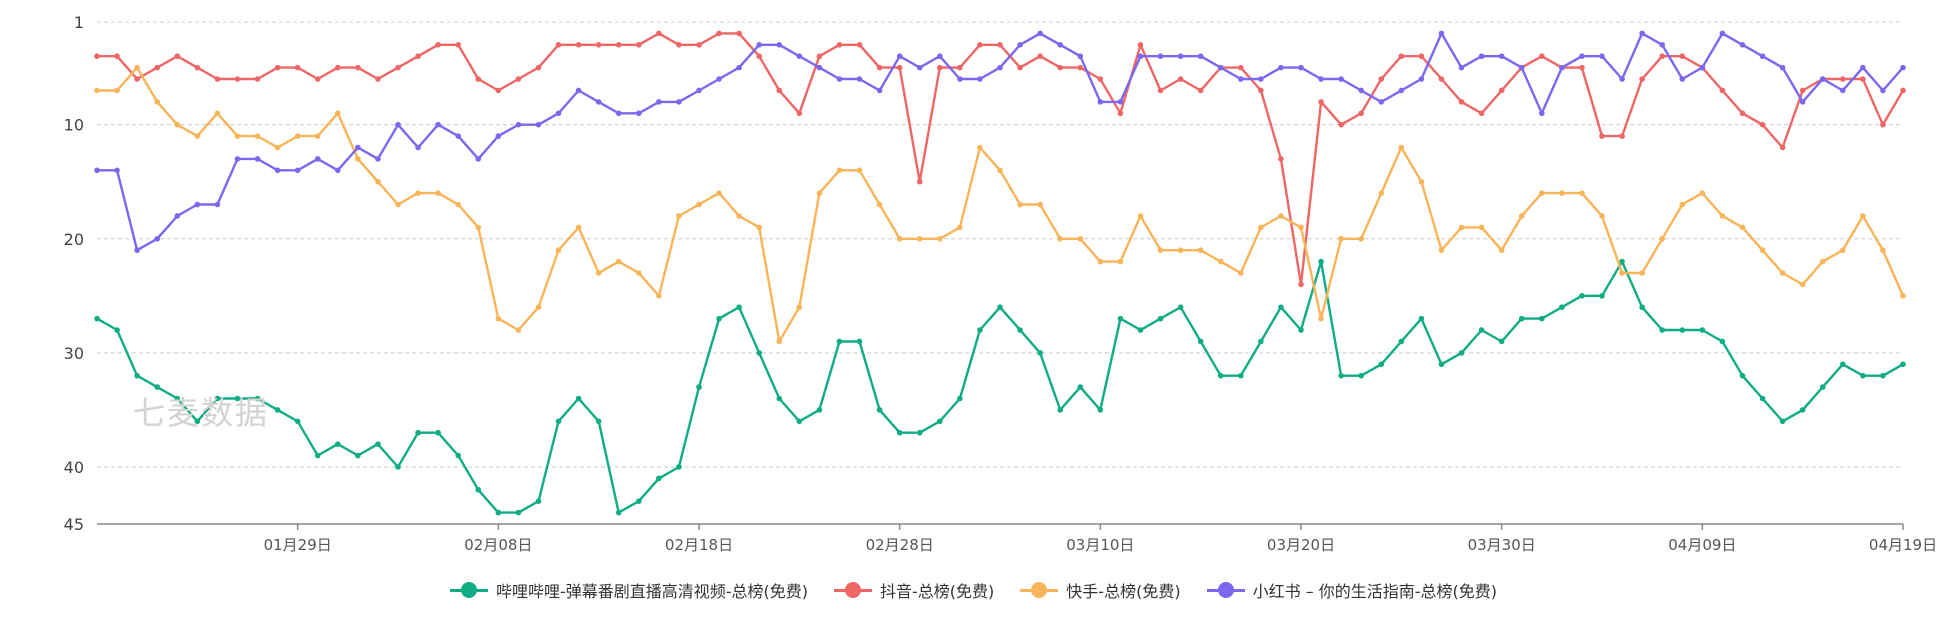  Describe the element at coordinates (1100, 590) in the screenshot. I see `legend-item: 快手-总榜(免费)` at that location.